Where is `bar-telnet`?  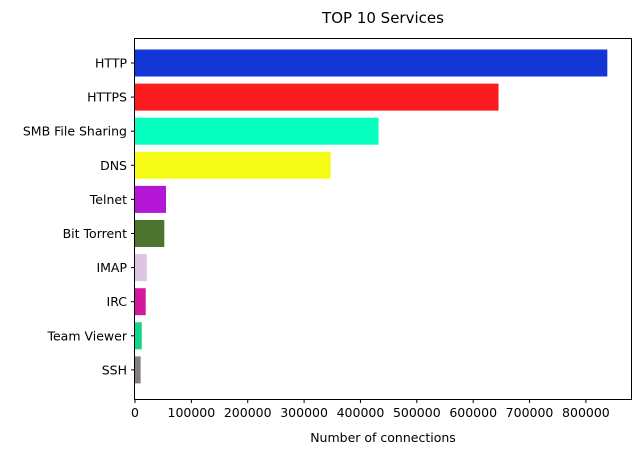 bar-telnet is located at coordinates (150, 199).